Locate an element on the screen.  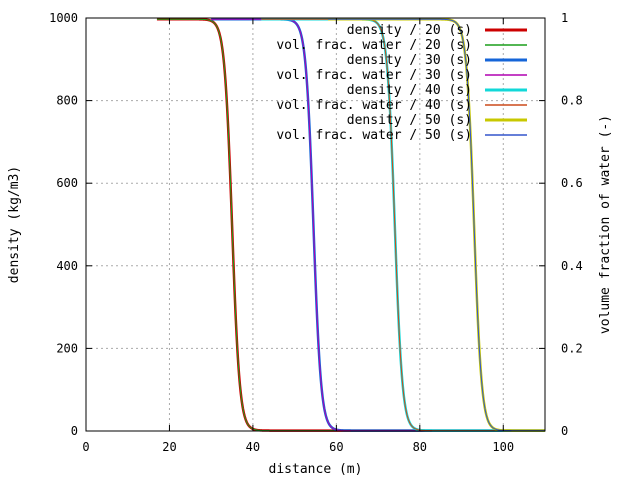
legend-label: vol. frac. water / 40 (s) is located at coordinates (374, 105).